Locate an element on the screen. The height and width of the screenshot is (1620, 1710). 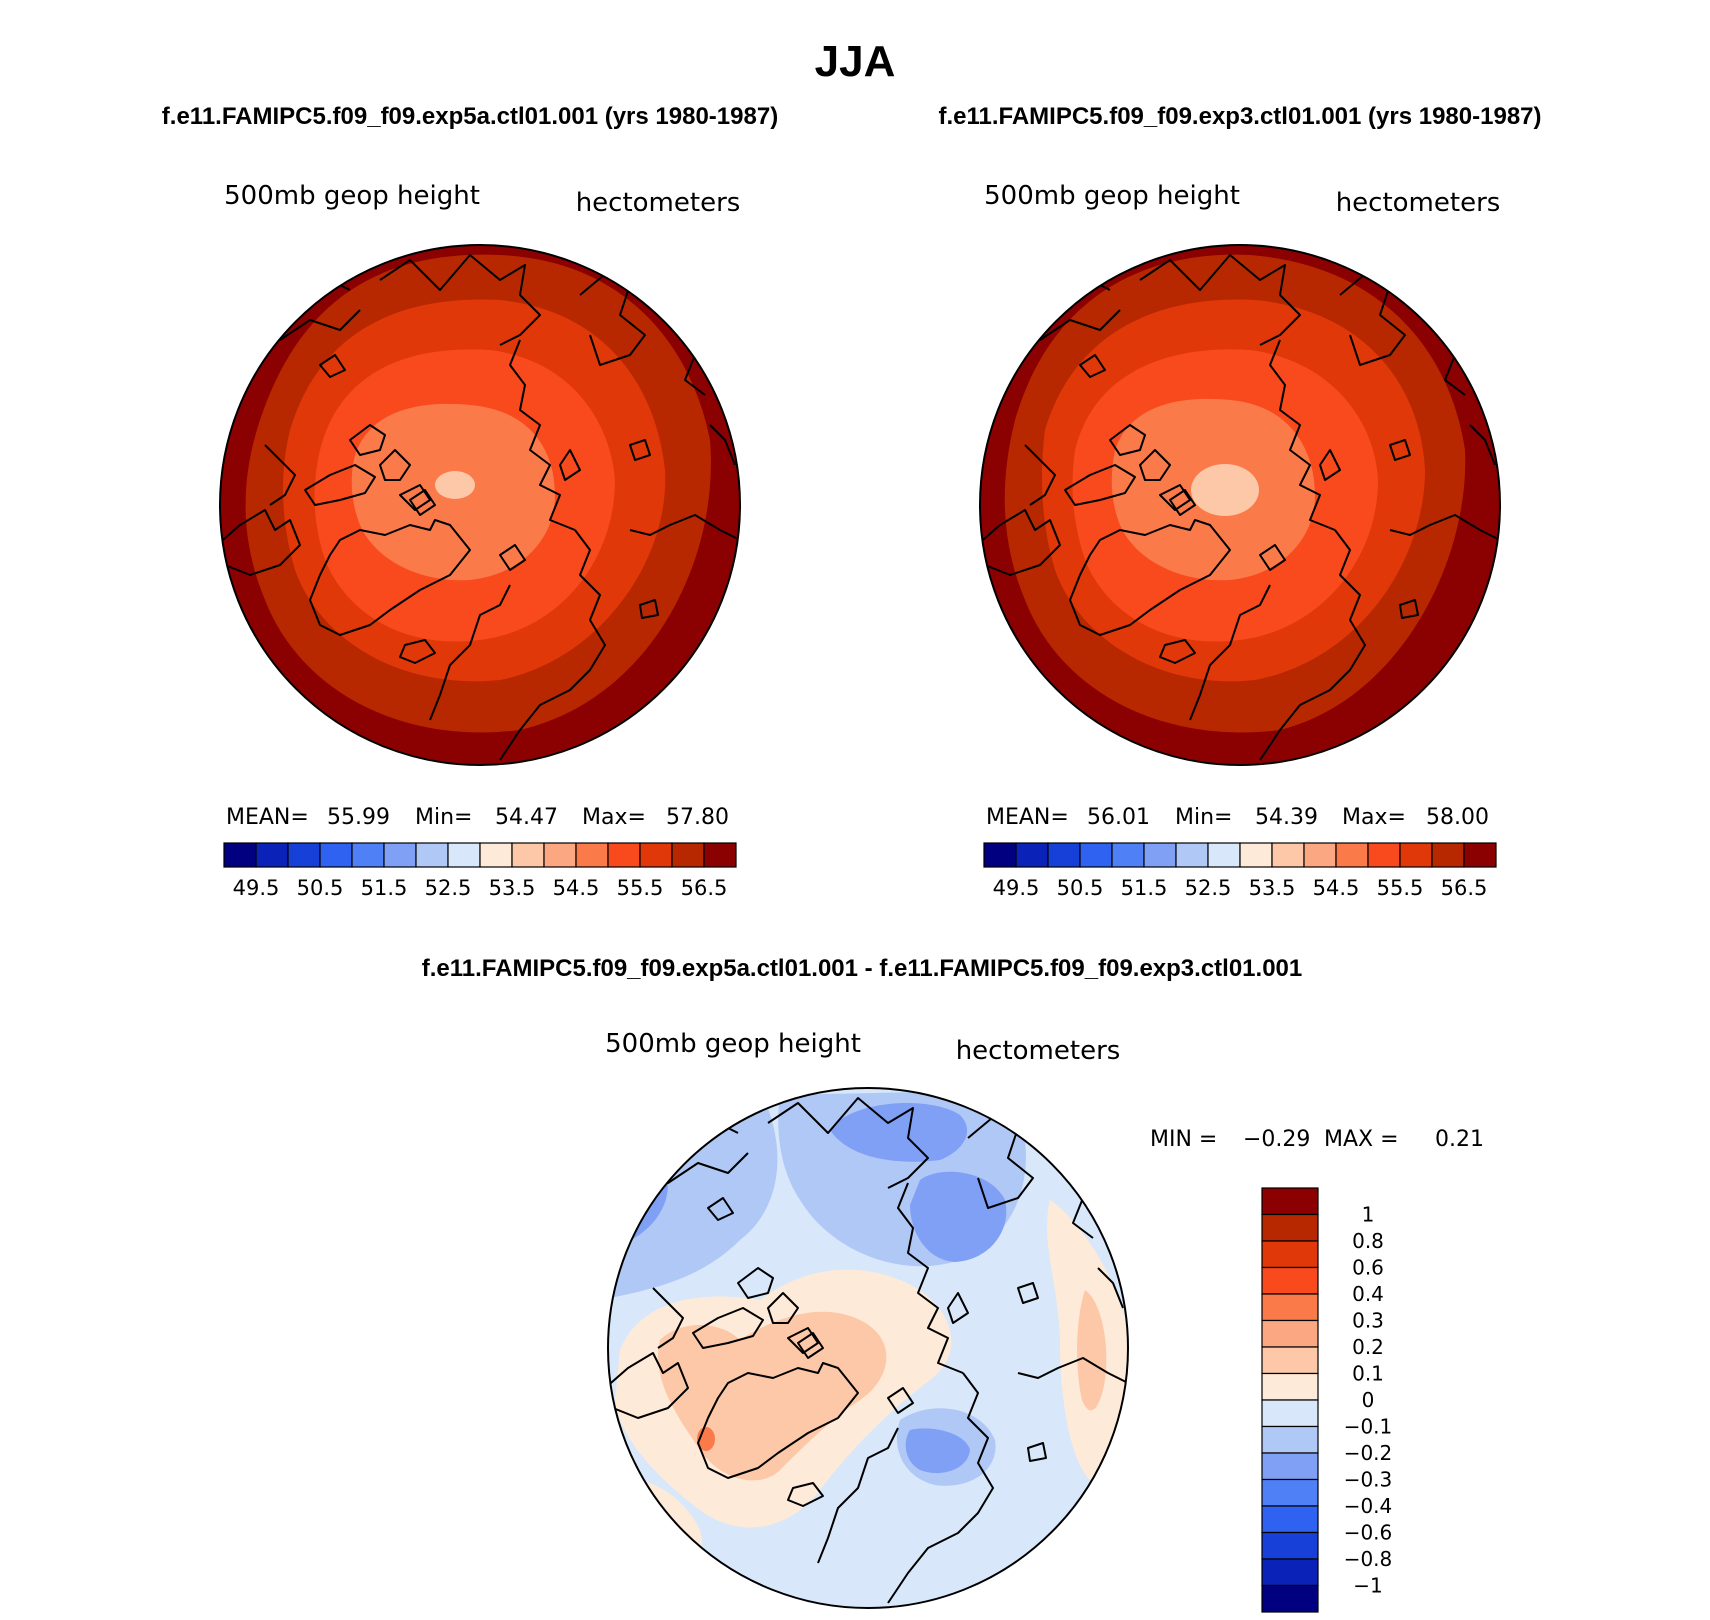
left-max-label: Max= is located at coordinates (614, 817).